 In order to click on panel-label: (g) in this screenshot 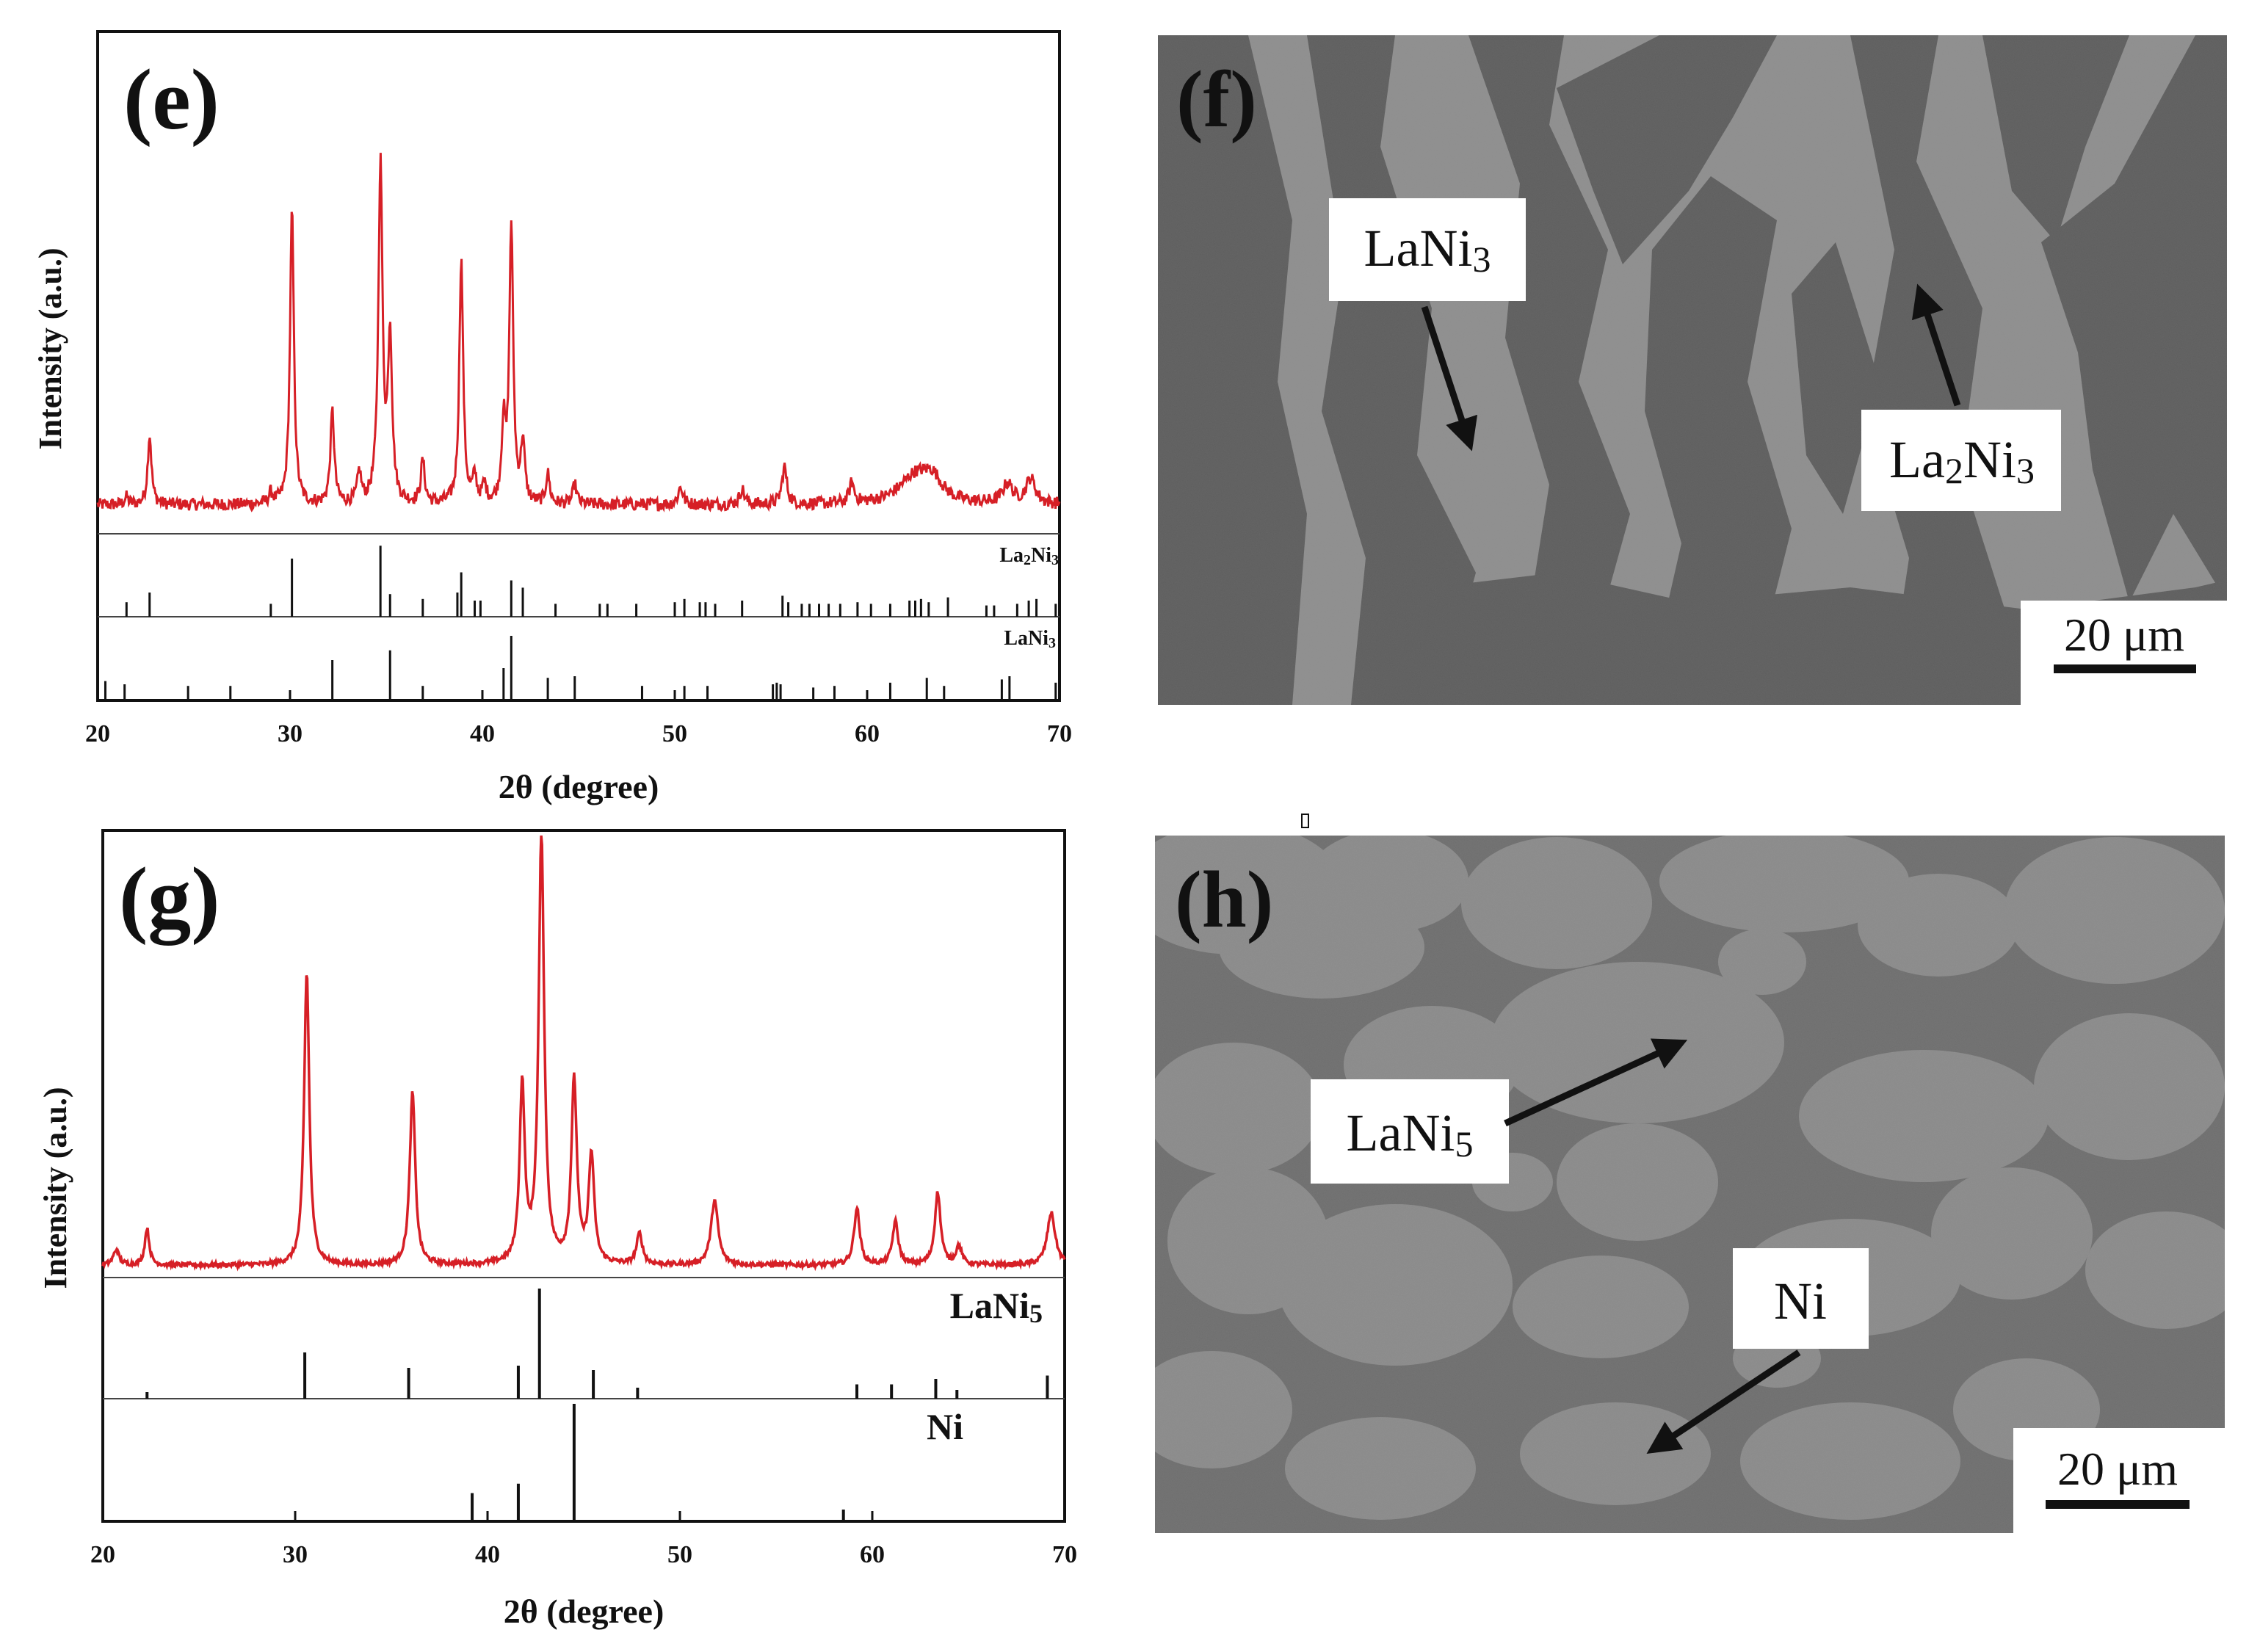, I will do `click(169, 897)`.